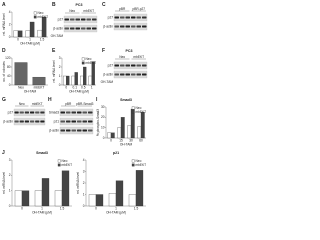 The width and height of the screenshot is (320, 240). What do you see at coordinates (37, 104) in the screenshot?
I see `column-label: mbEKT` at bounding box center [37, 104].